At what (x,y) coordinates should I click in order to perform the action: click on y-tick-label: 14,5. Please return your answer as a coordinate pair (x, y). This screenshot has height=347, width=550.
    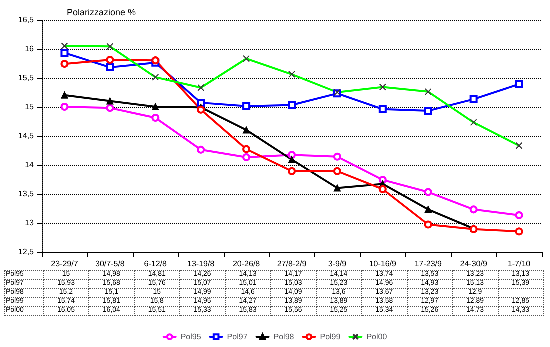
    Looking at the image, I should click on (26, 136).